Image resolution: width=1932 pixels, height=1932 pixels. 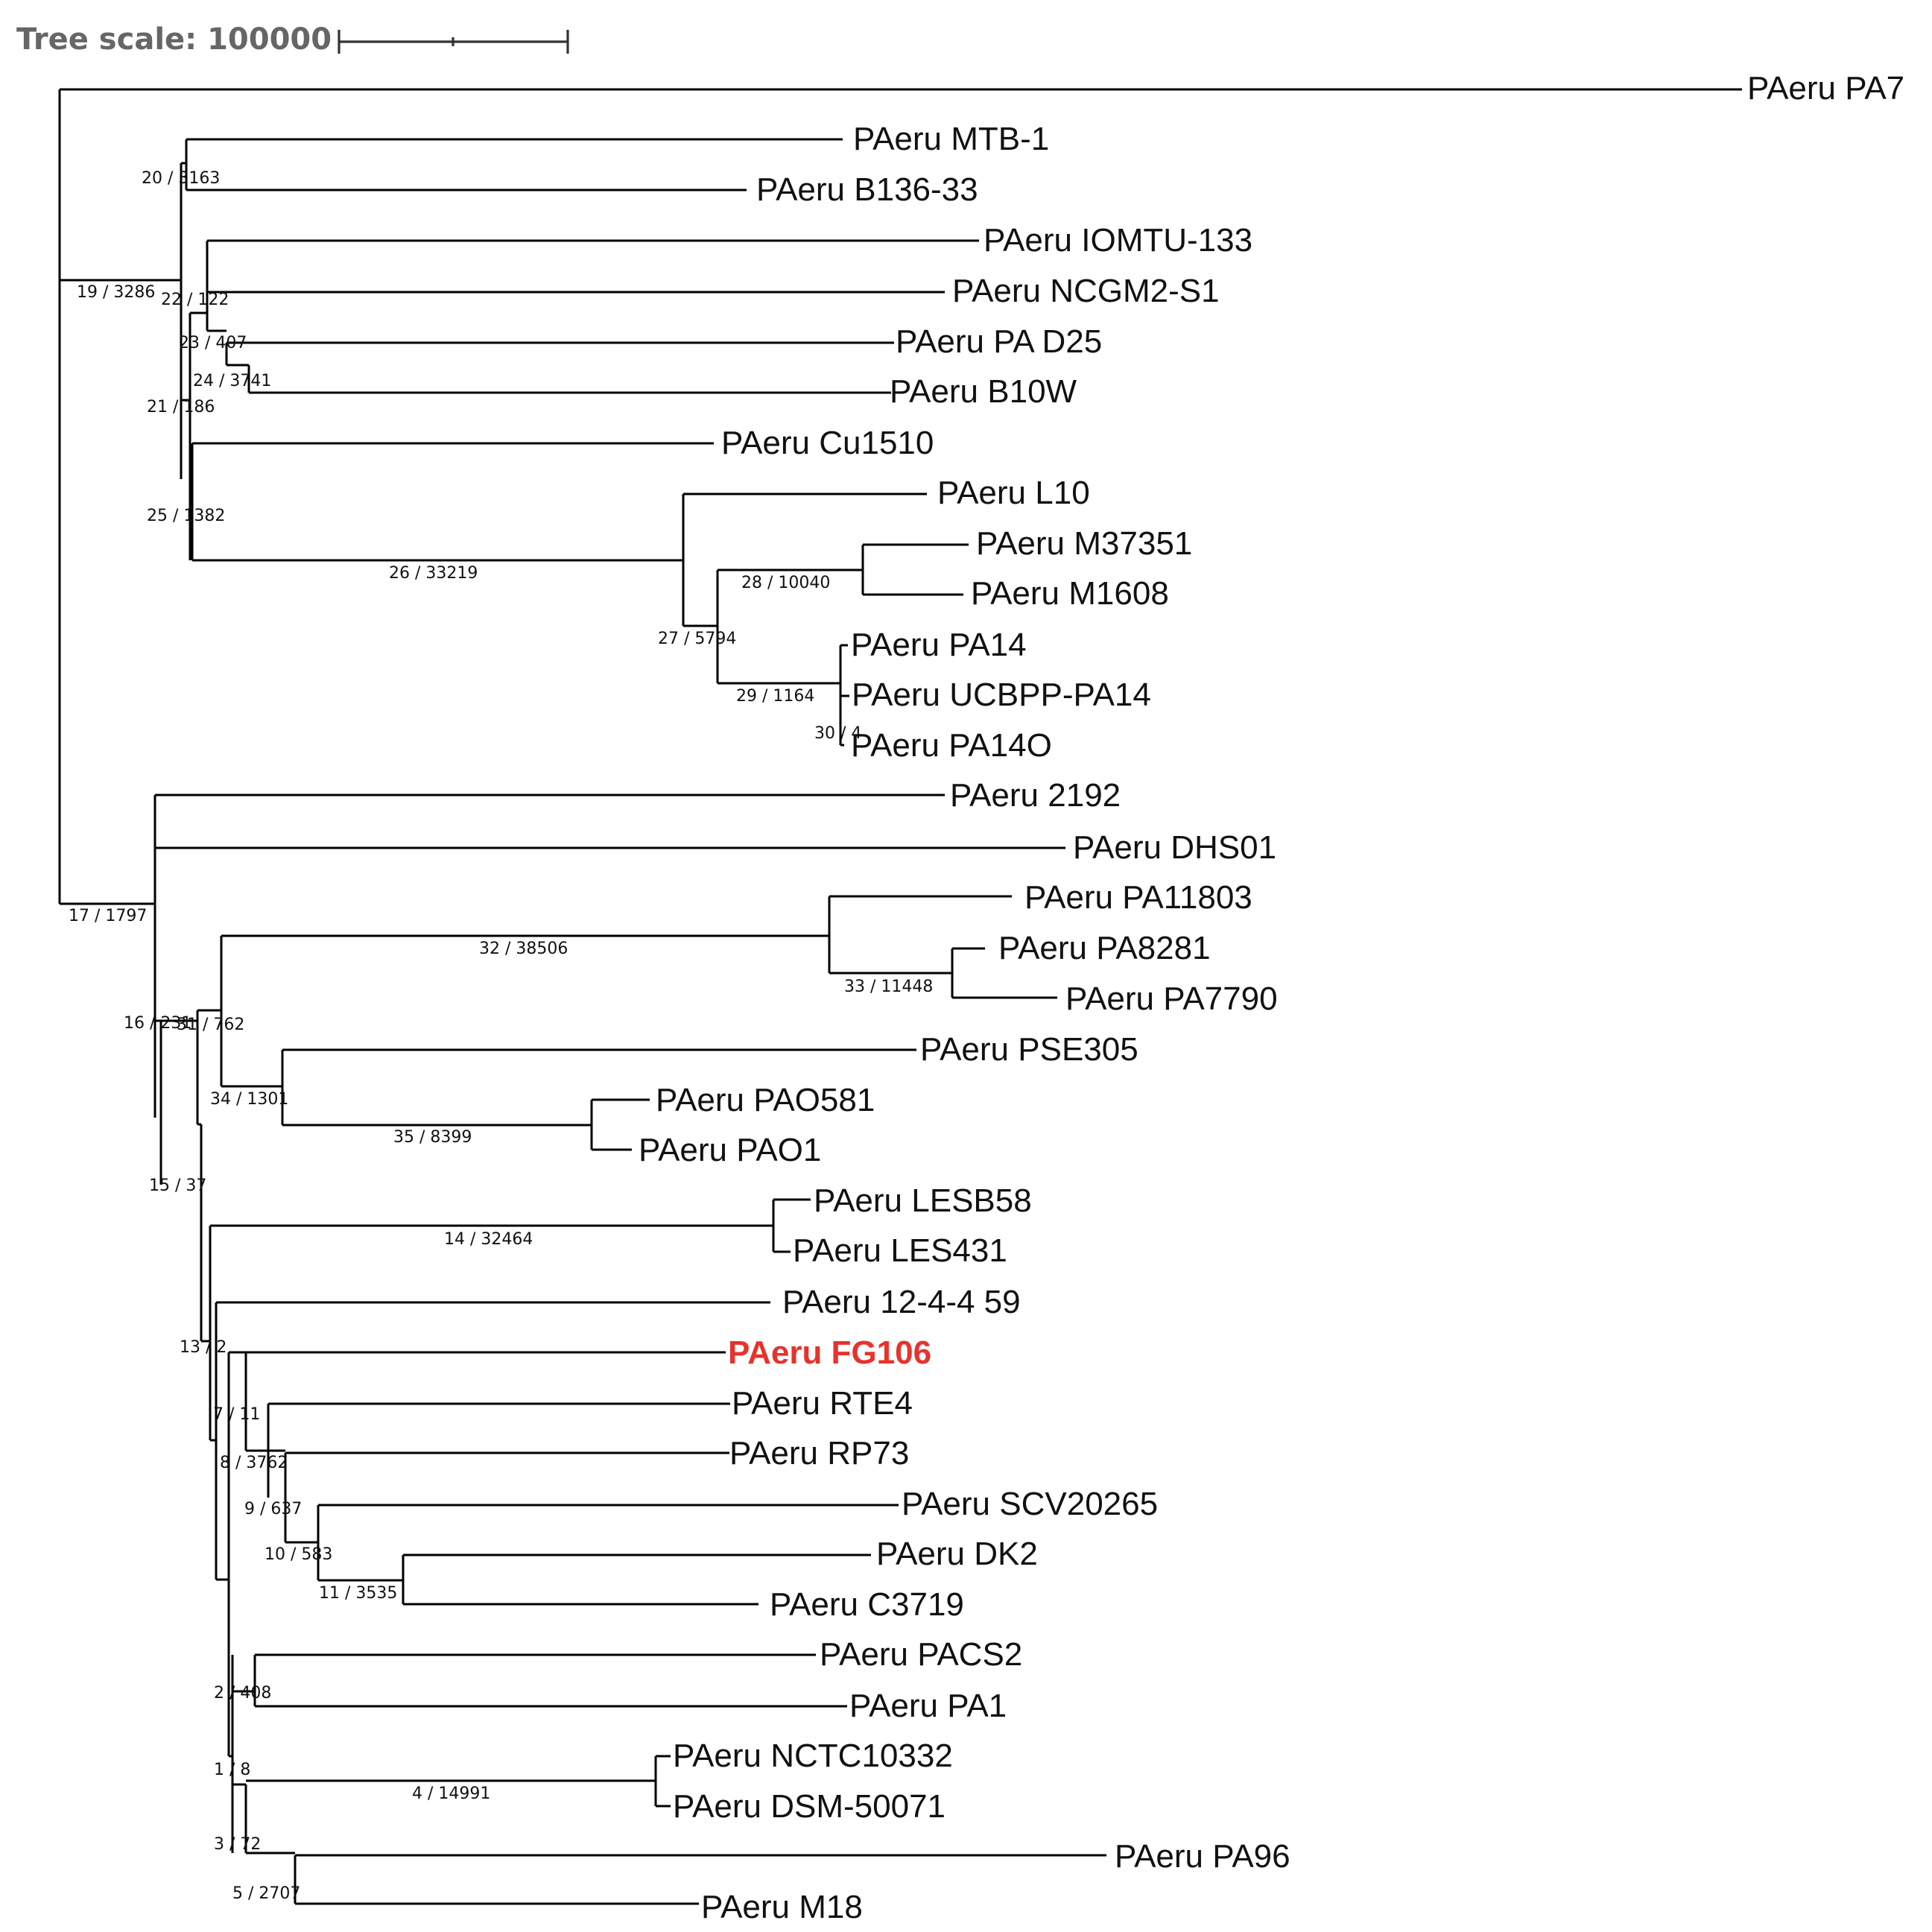 What do you see at coordinates (984, 391) in the screenshot?
I see `leaf-label: PAeru B10W` at bounding box center [984, 391].